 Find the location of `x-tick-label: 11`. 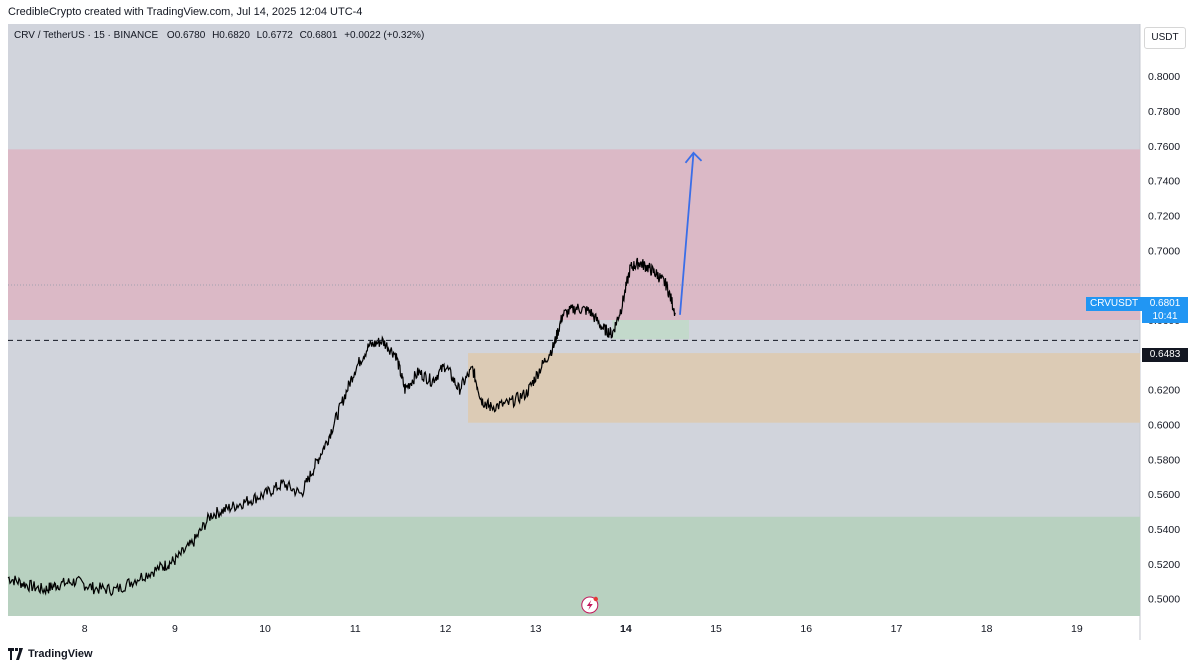

x-tick-label: 11 is located at coordinates (355, 629).